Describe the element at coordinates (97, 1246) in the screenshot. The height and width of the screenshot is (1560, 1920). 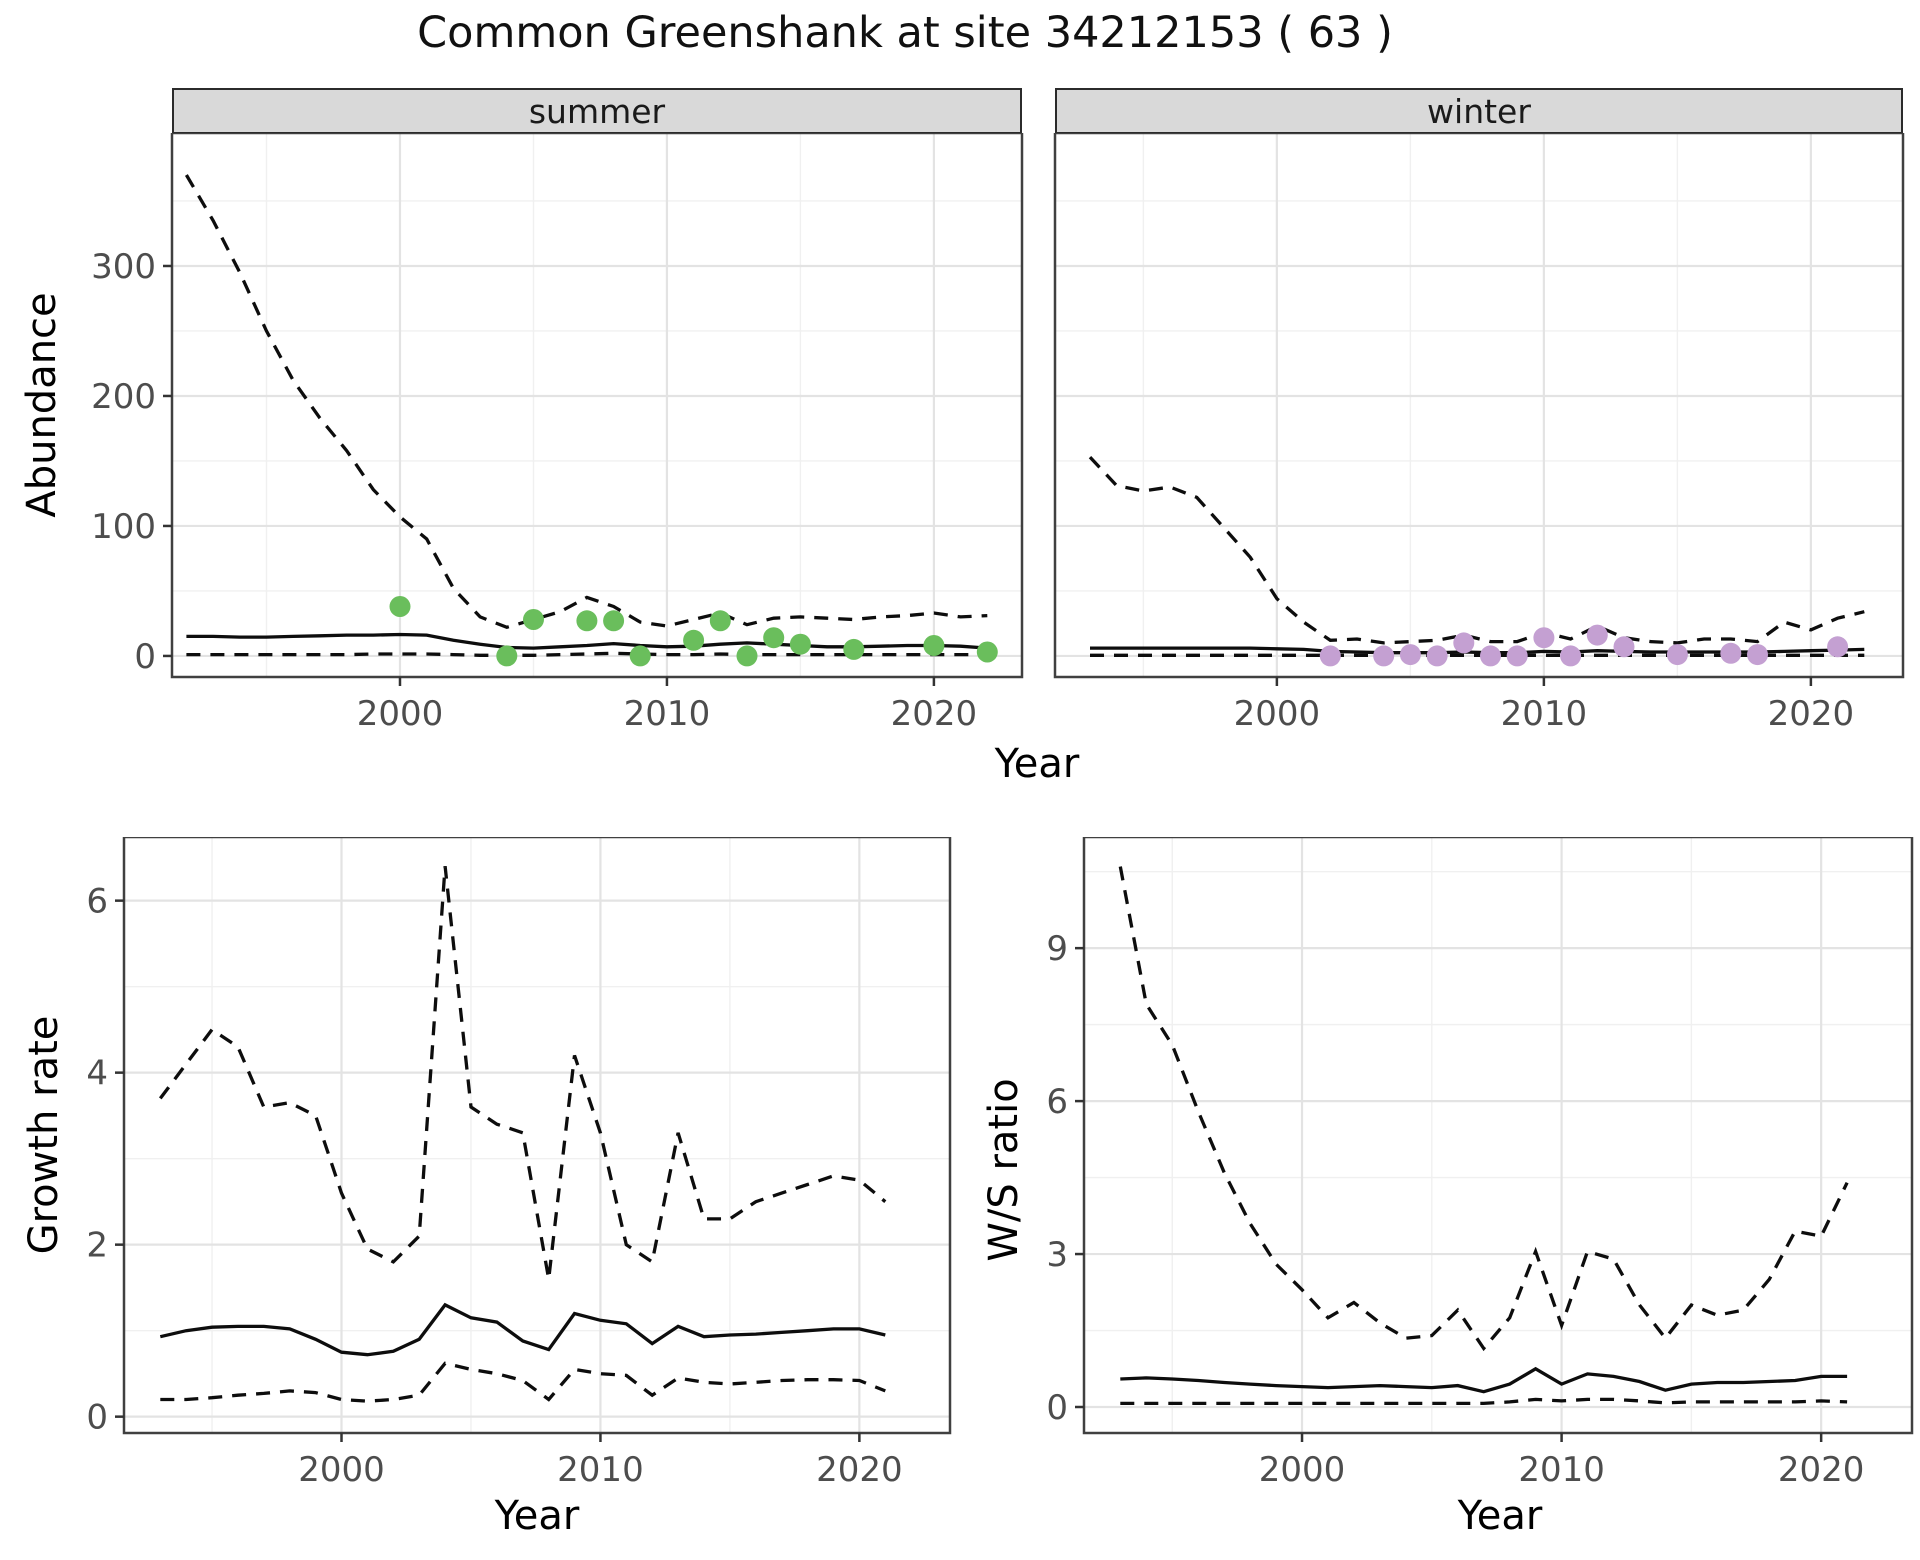
I see `y-tick-label: 2` at that location.